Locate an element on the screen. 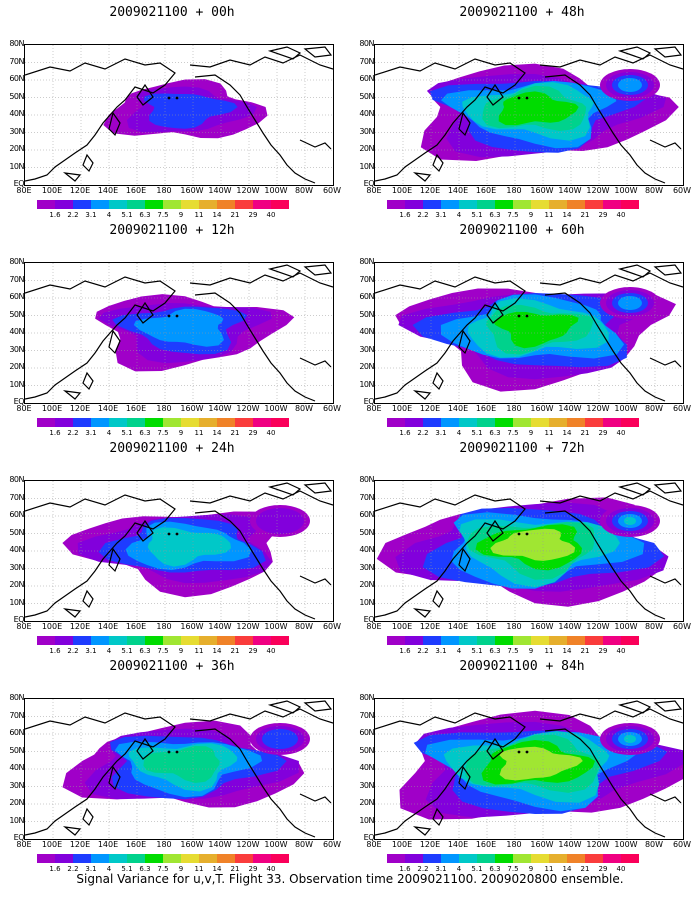 The image size is (700, 900). longitude-tick-label: 140W is located at coordinates (220, 626).